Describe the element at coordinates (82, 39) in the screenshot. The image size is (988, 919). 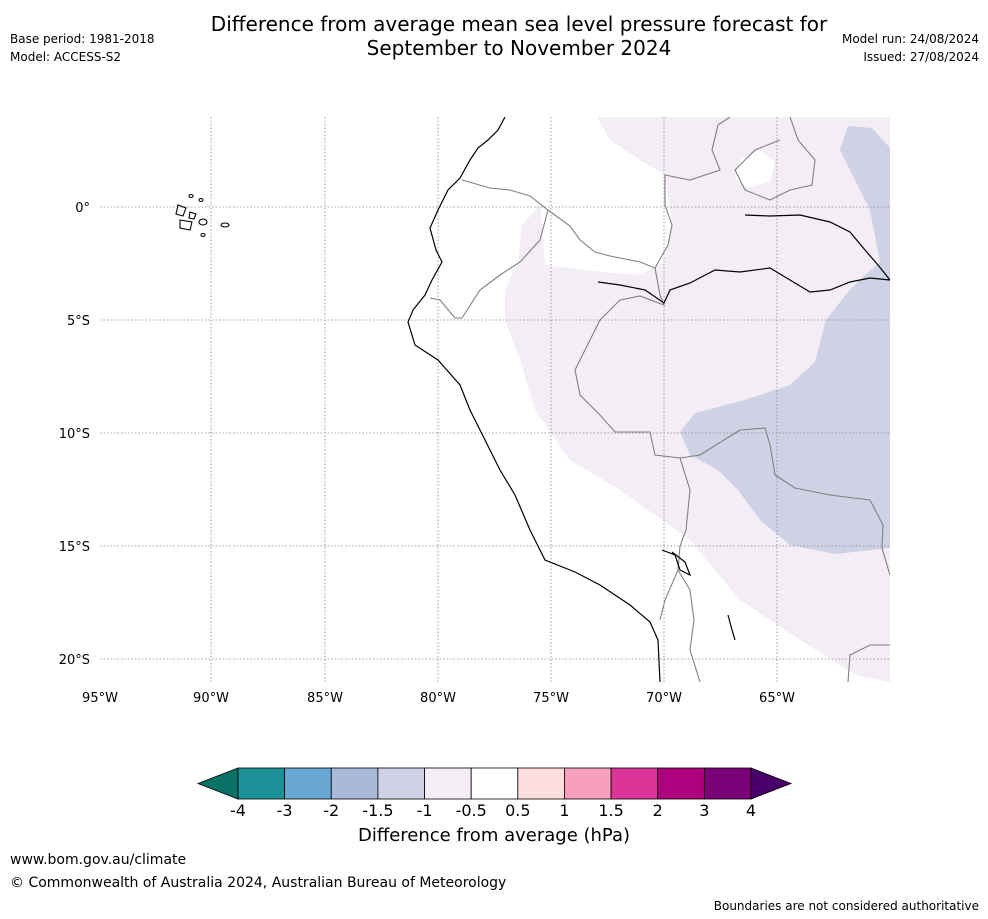
I see `base-period: Base period: 1981-2018` at that location.